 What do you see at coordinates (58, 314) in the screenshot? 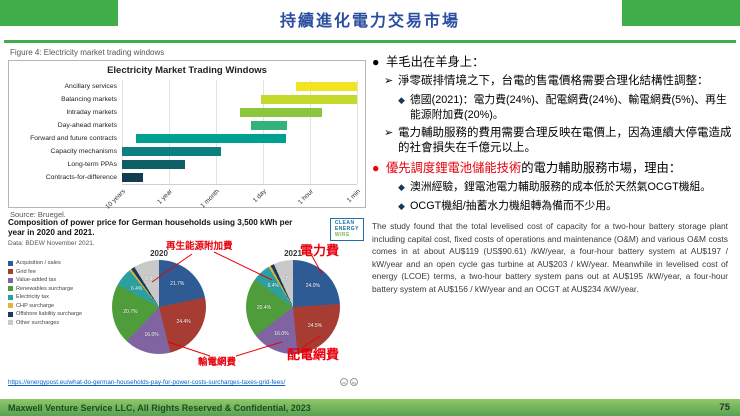
I see `legend-item: Offshore liability surcharge` at bounding box center [58, 314].